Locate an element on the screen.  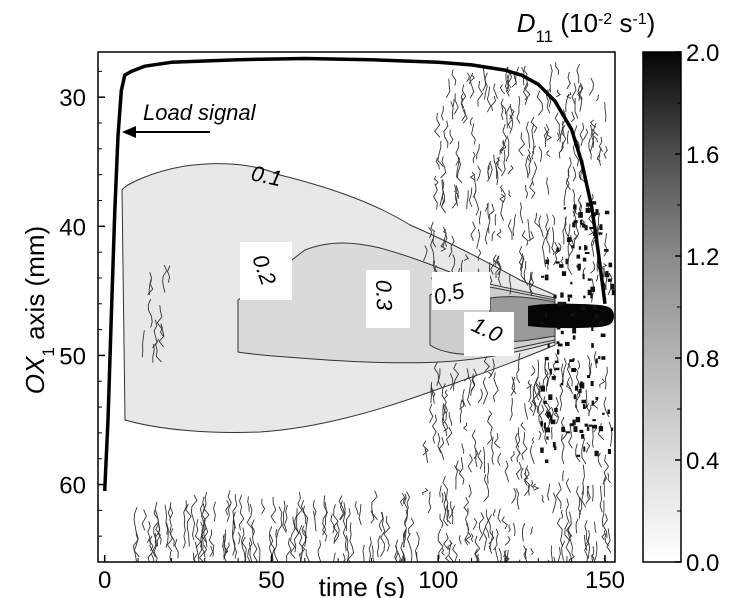
y-axis: 30 40 50 60 is located at coordinates (82, 316).